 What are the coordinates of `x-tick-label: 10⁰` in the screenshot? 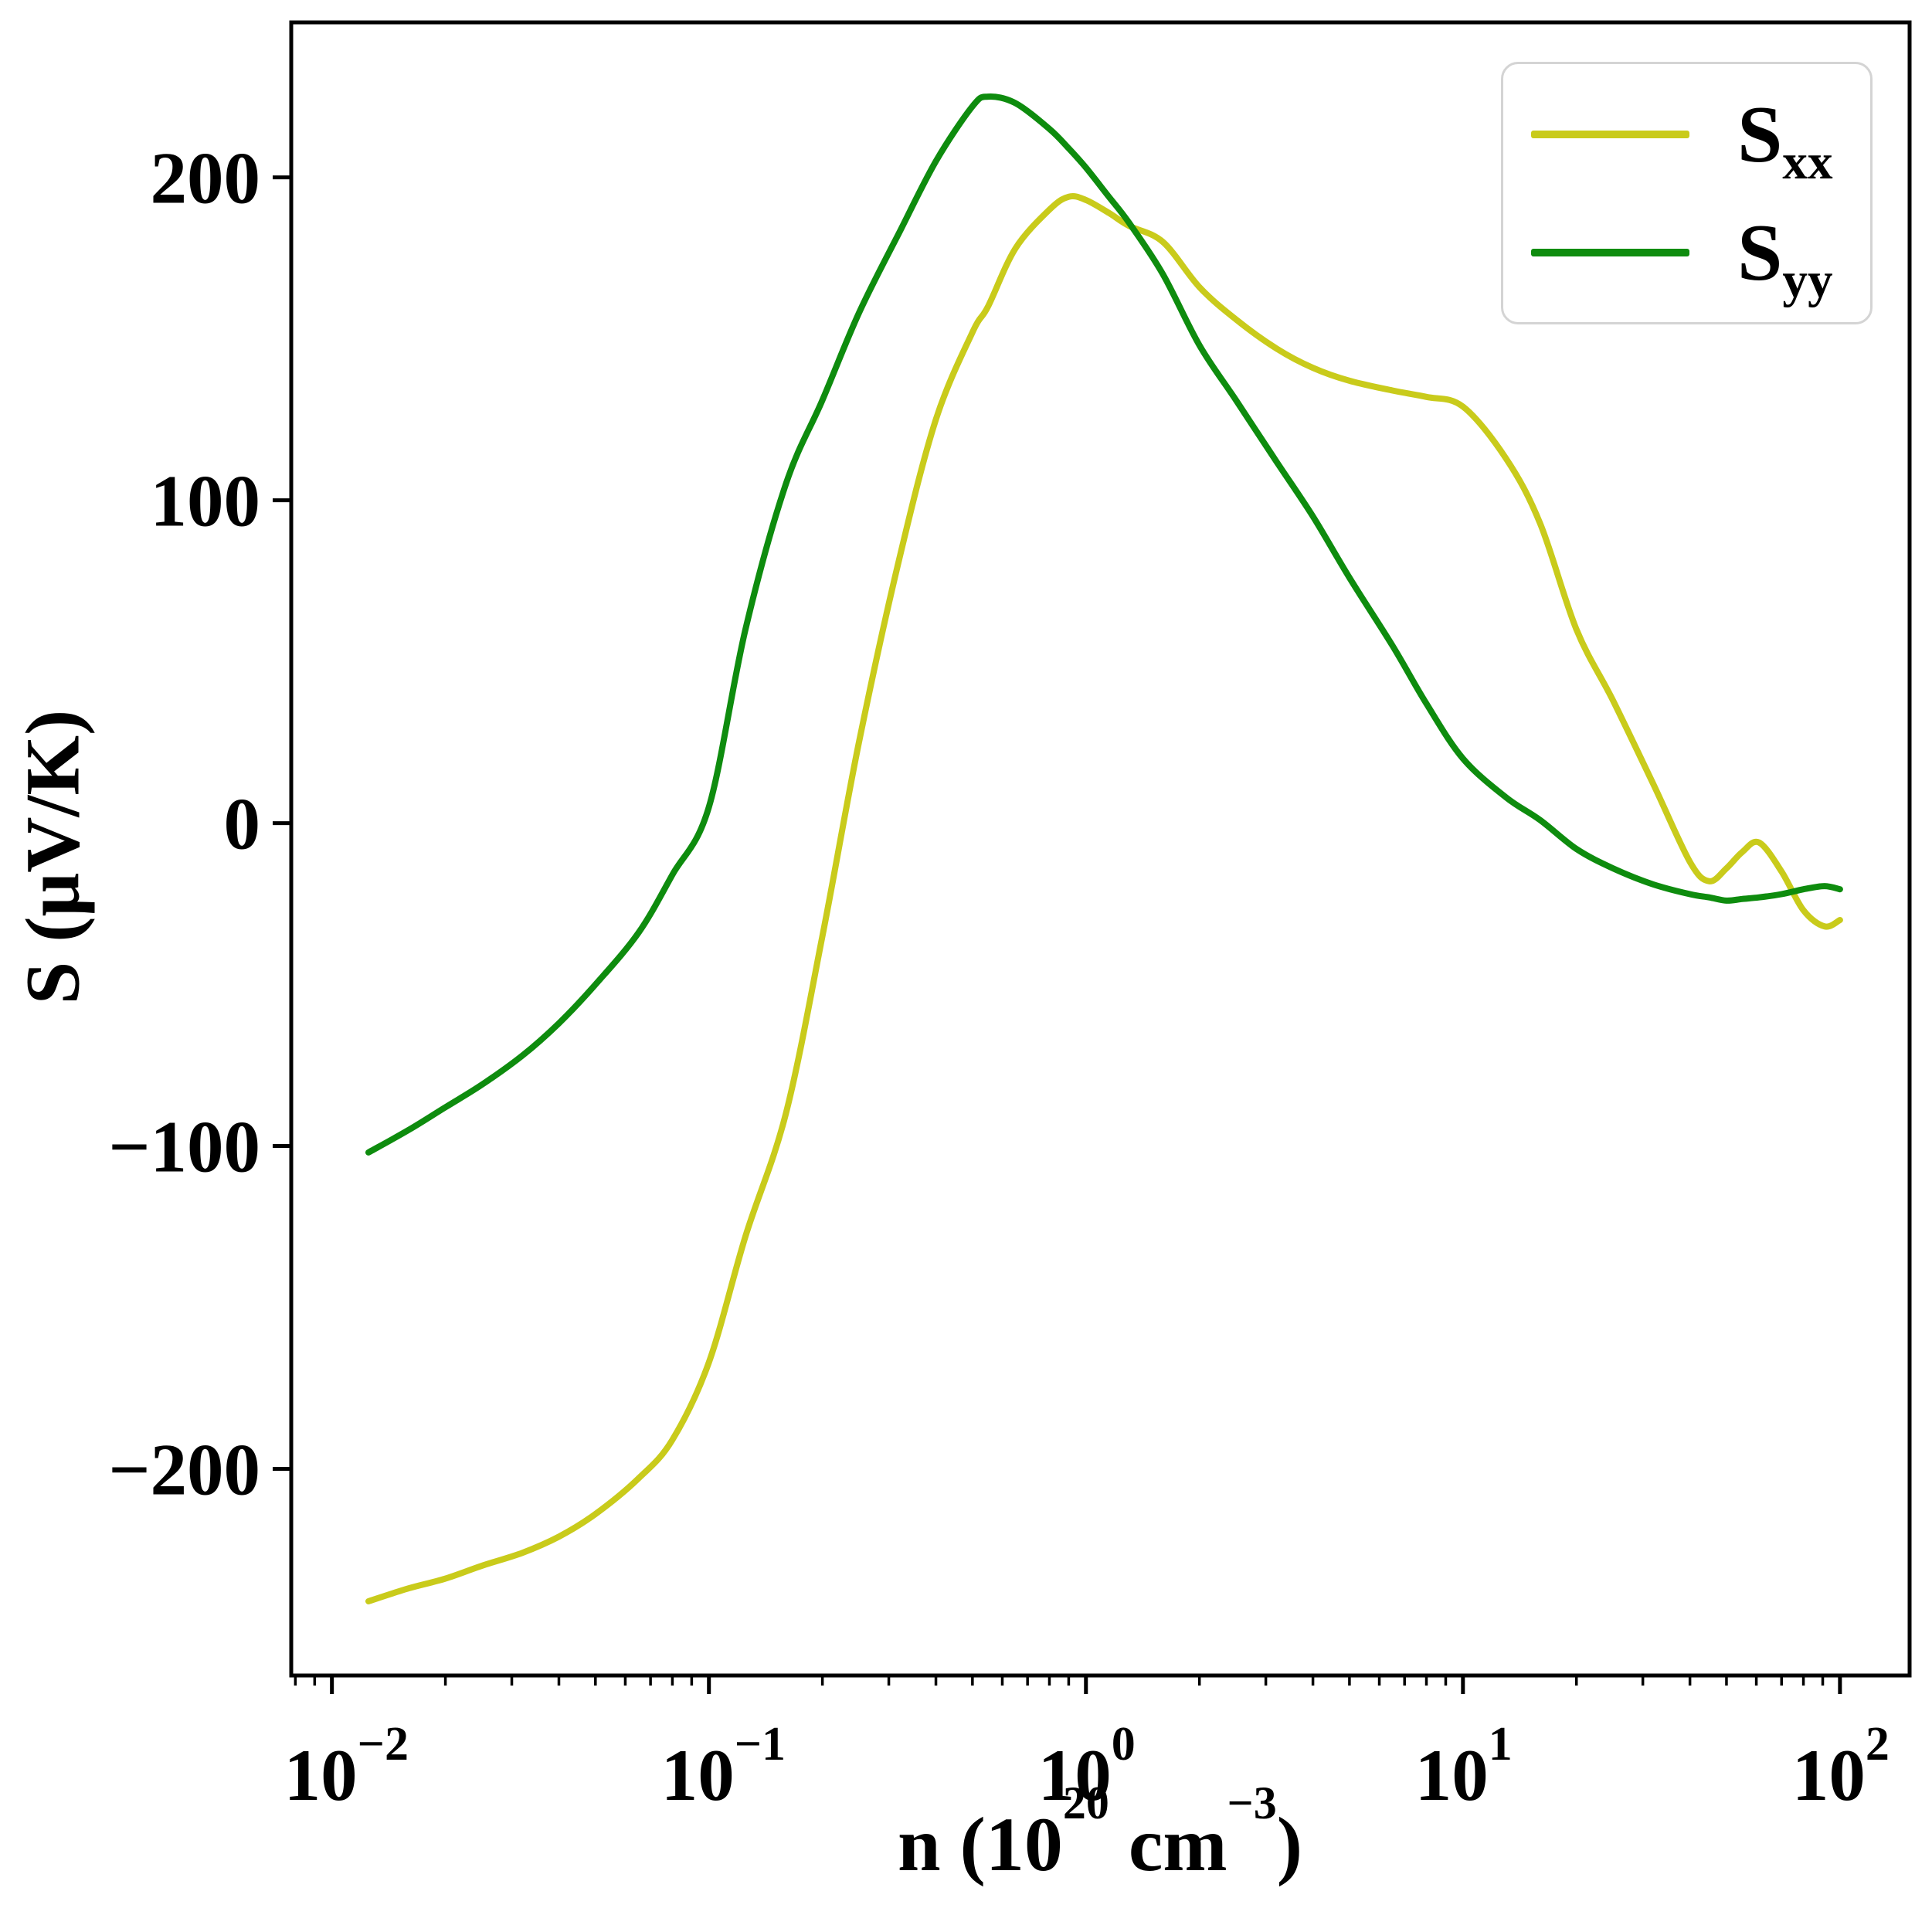 It's located at (1087, 1767).